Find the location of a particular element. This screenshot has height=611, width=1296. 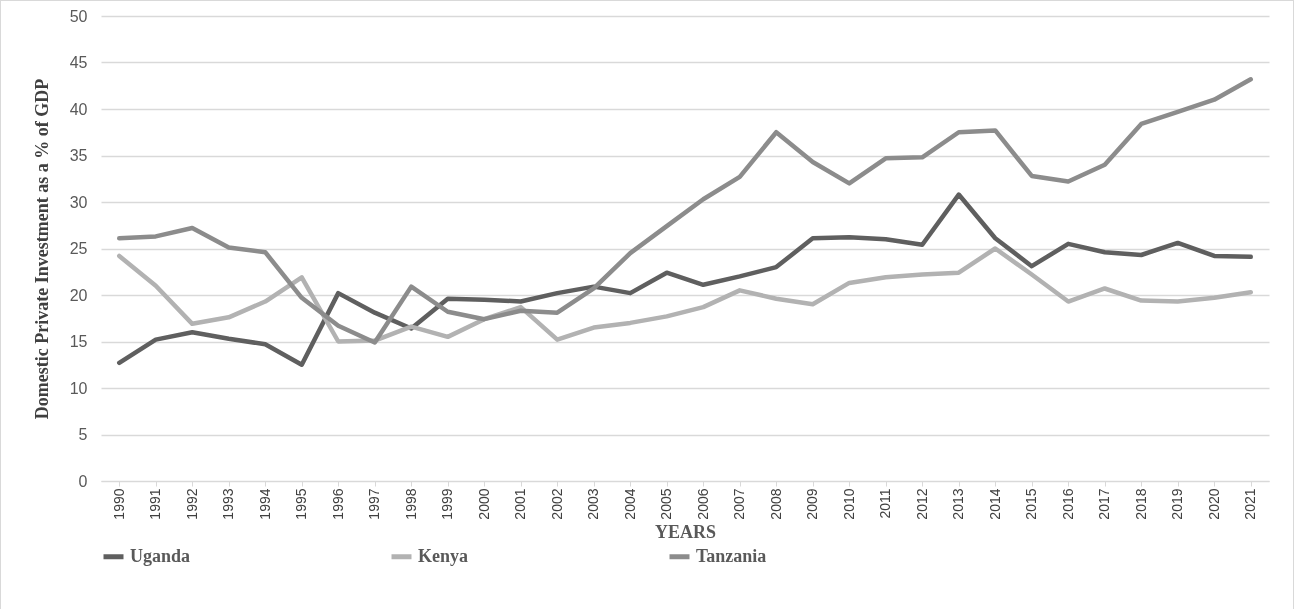

x-tick-label: 1999 is located at coordinates (447, 504).